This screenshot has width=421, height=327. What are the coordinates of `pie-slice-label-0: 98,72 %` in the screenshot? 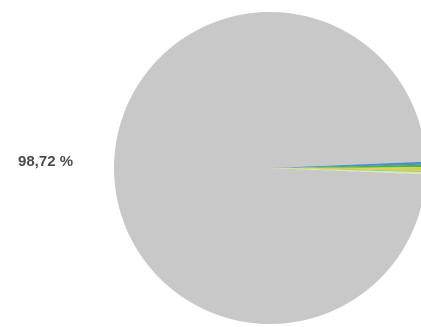 It's located at (45, 161).